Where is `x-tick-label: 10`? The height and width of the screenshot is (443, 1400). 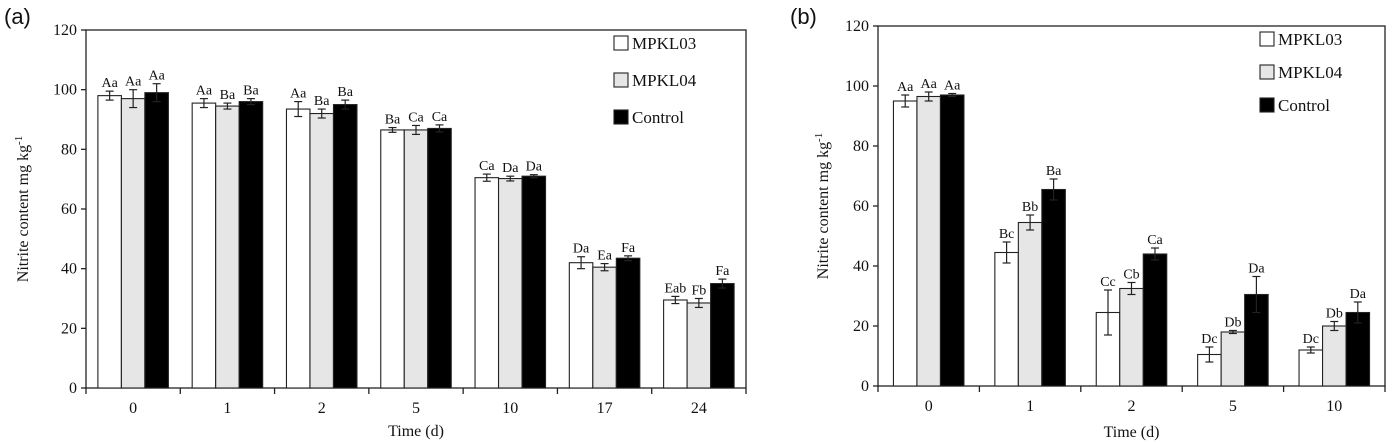 x-tick-label: 10 is located at coordinates (1334, 406).